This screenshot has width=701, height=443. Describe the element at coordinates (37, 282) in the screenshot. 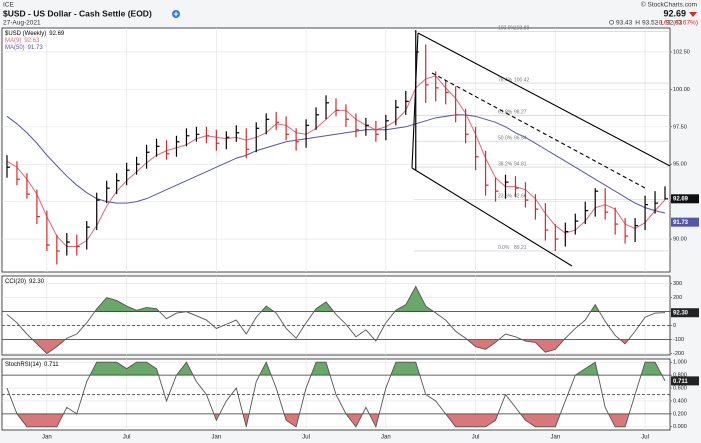

I see `legend-value: 92.30` at that location.